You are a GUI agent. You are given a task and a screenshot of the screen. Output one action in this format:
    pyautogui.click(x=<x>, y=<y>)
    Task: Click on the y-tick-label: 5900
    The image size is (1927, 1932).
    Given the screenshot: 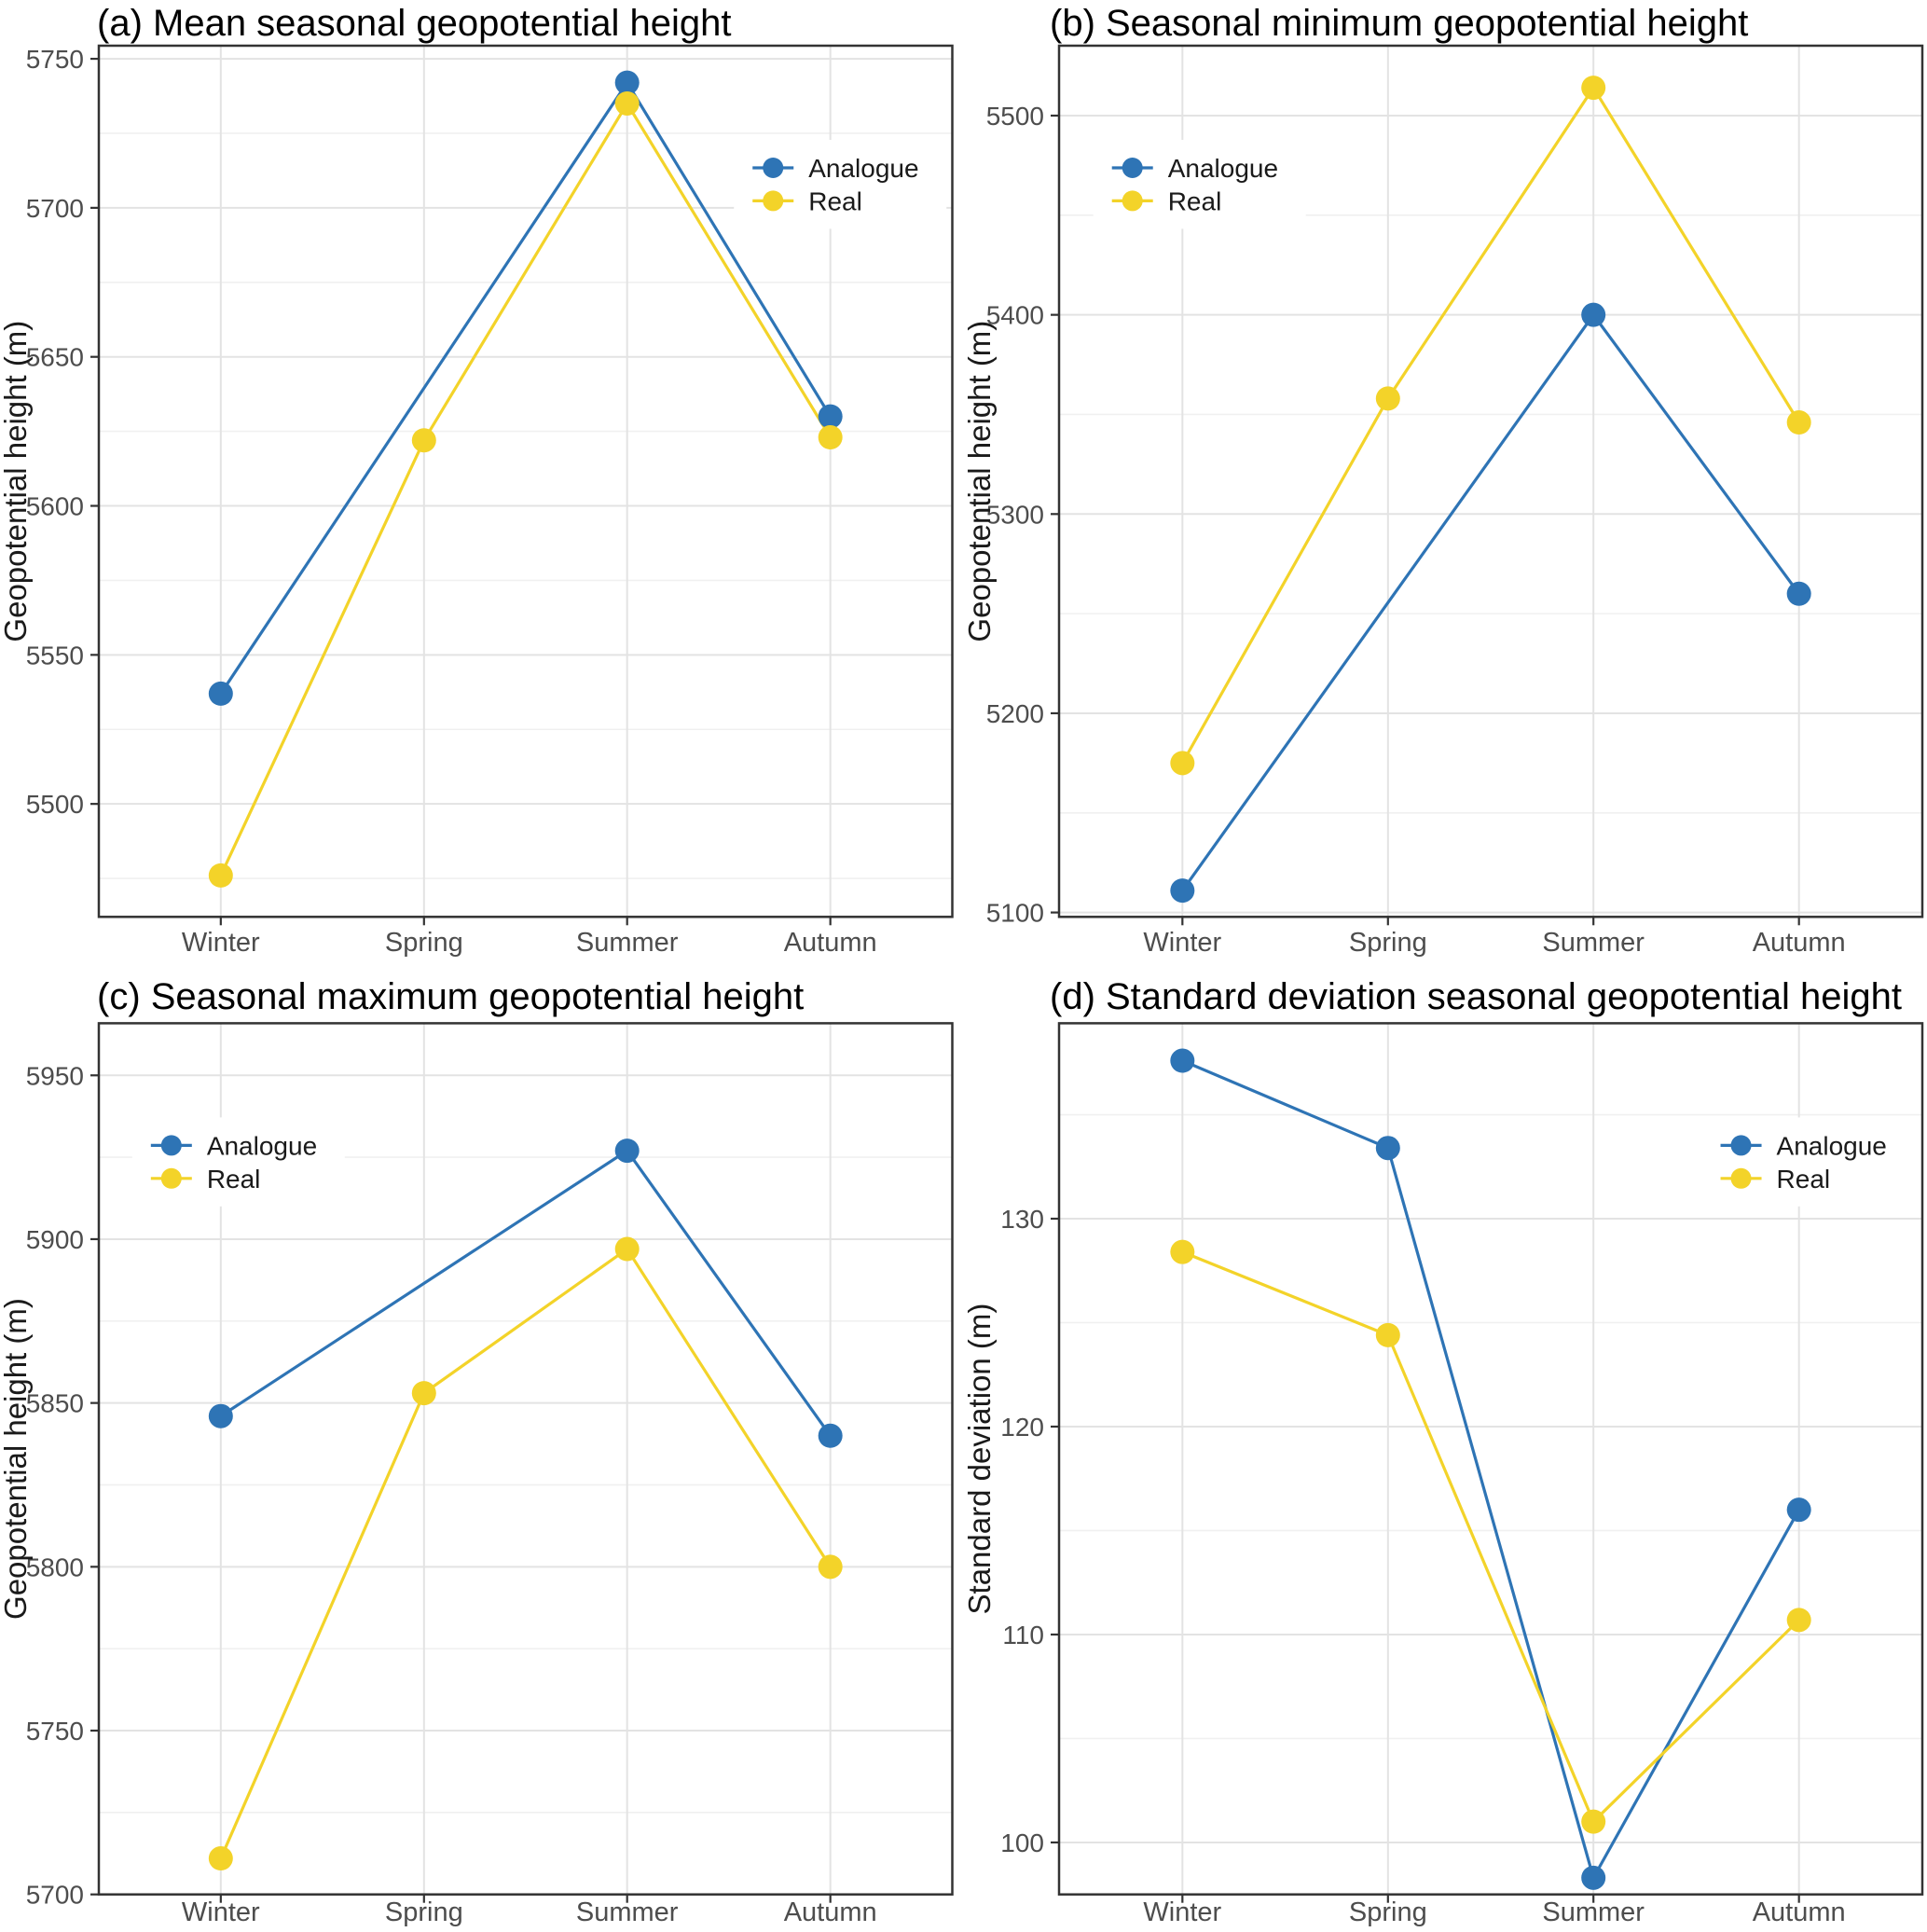 What is the action you would take?
    pyautogui.click(x=55, y=1240)
    